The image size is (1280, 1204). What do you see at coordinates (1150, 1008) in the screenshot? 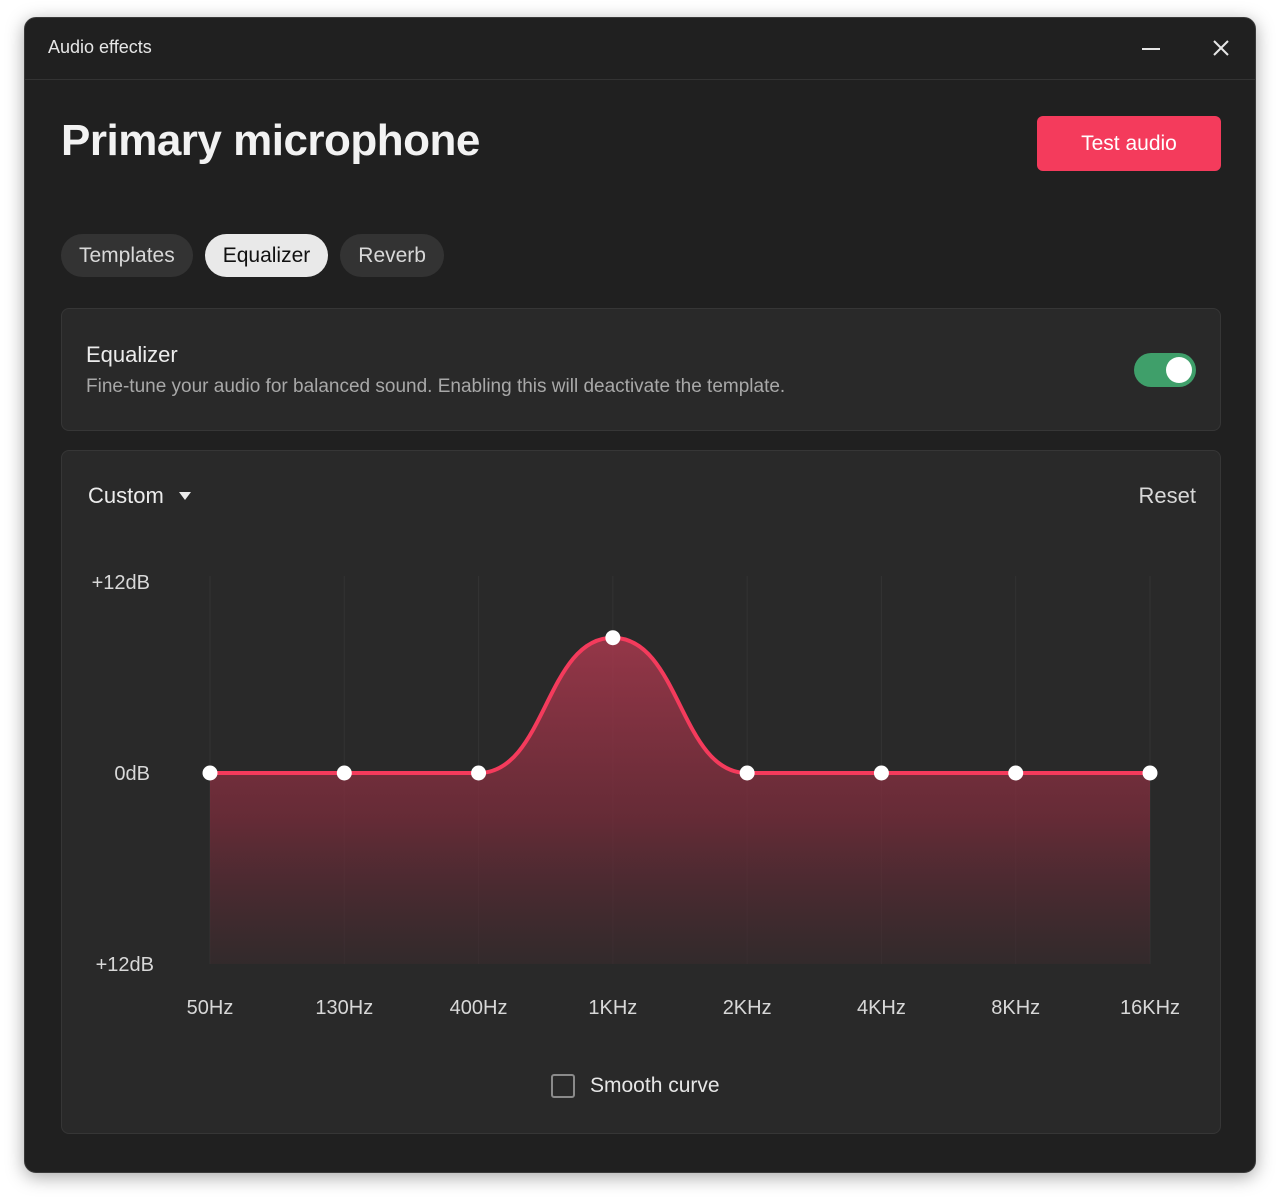
I see `x-tick-label: 16KHz` at bounding box center [1150, 1008].